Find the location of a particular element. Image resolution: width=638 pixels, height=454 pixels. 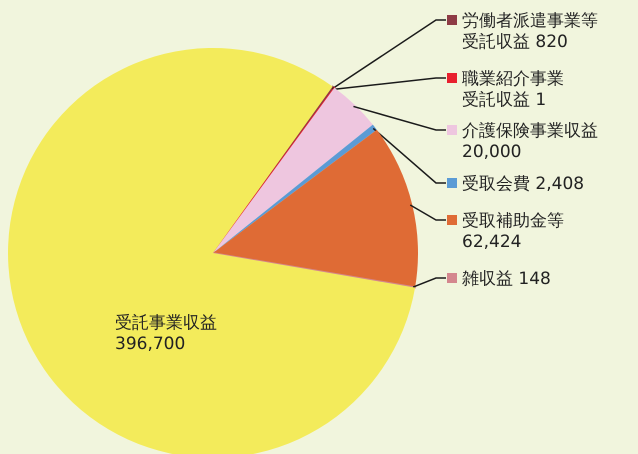

legend-label: 介護保険事業収益 is located at coordinates (530, 131).